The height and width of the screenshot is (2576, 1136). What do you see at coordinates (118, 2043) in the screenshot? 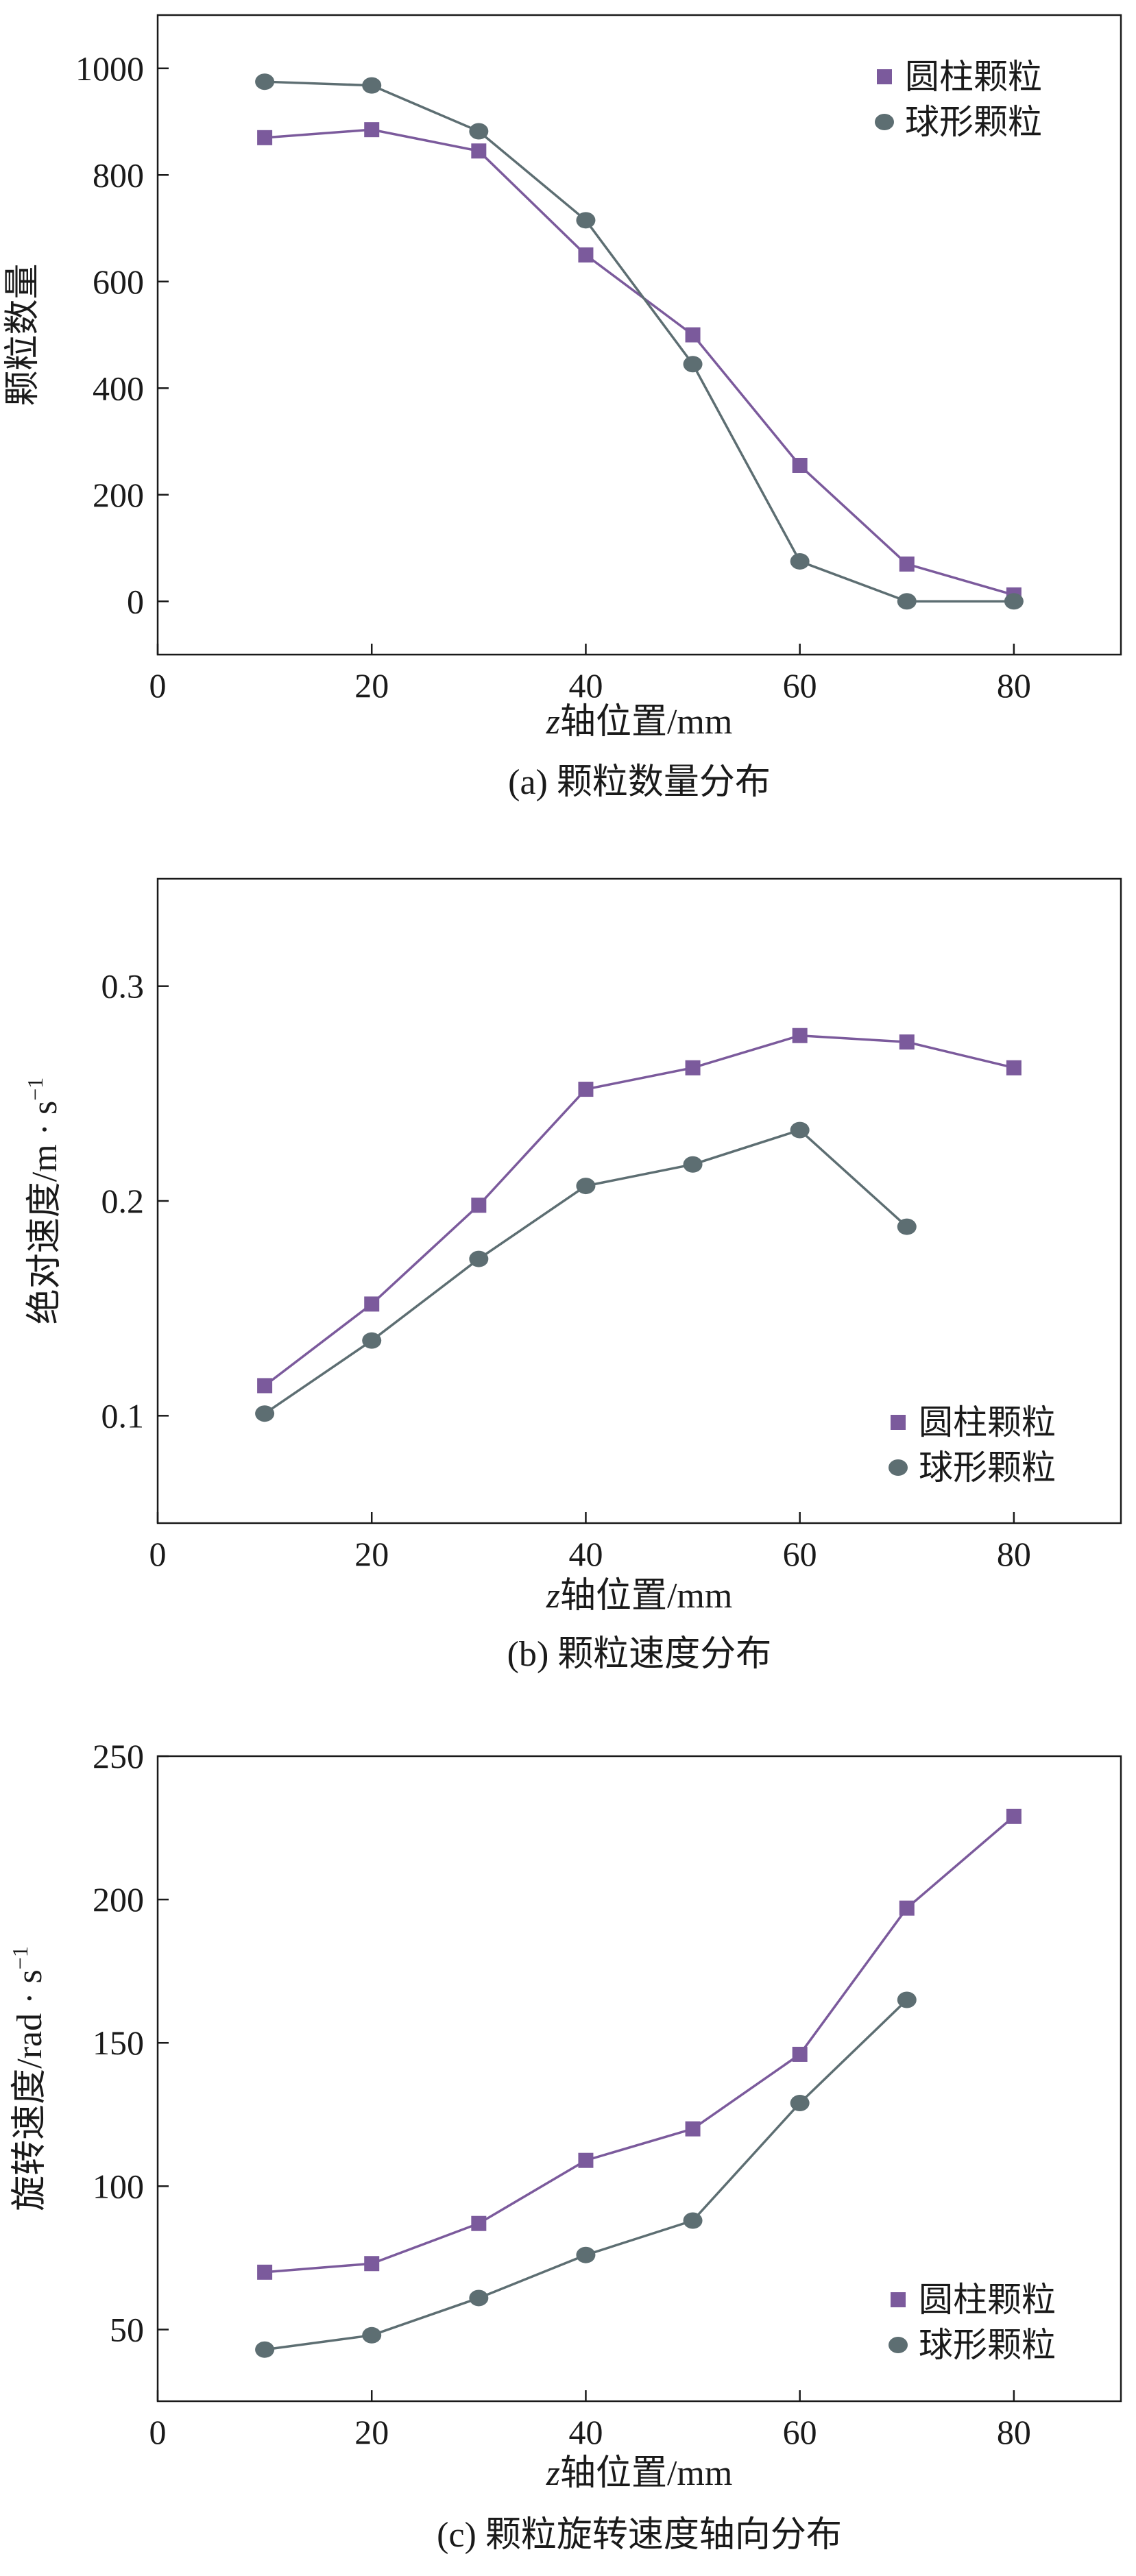
I see `y-tick-label: 150` at bounding box center [118, 2043].